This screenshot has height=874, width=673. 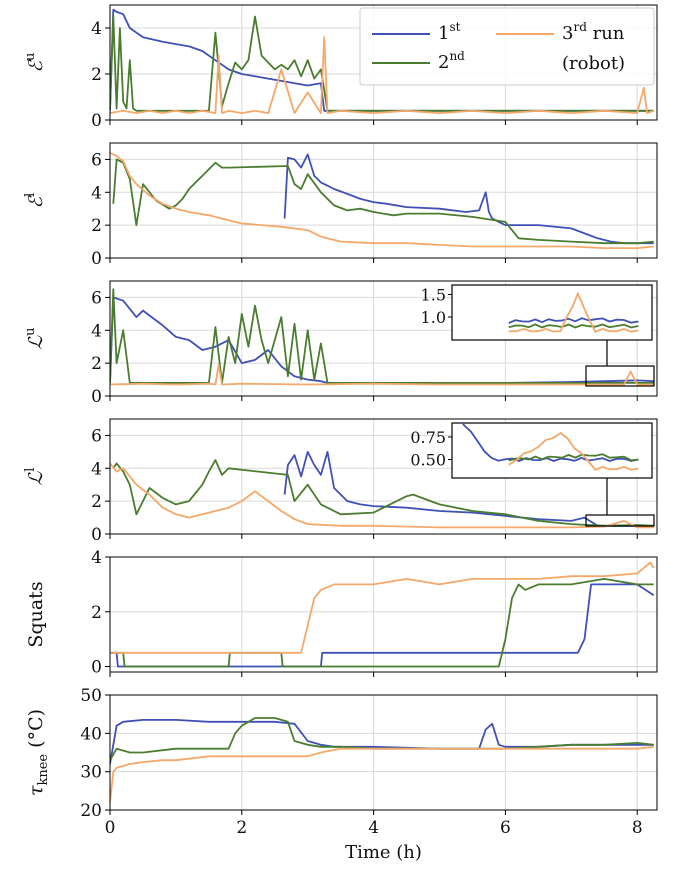 What do you see at coordinates (428, 460) in the screenshot?
I see `inset-tick-label: 0.50` at bounding box center [428, 460].